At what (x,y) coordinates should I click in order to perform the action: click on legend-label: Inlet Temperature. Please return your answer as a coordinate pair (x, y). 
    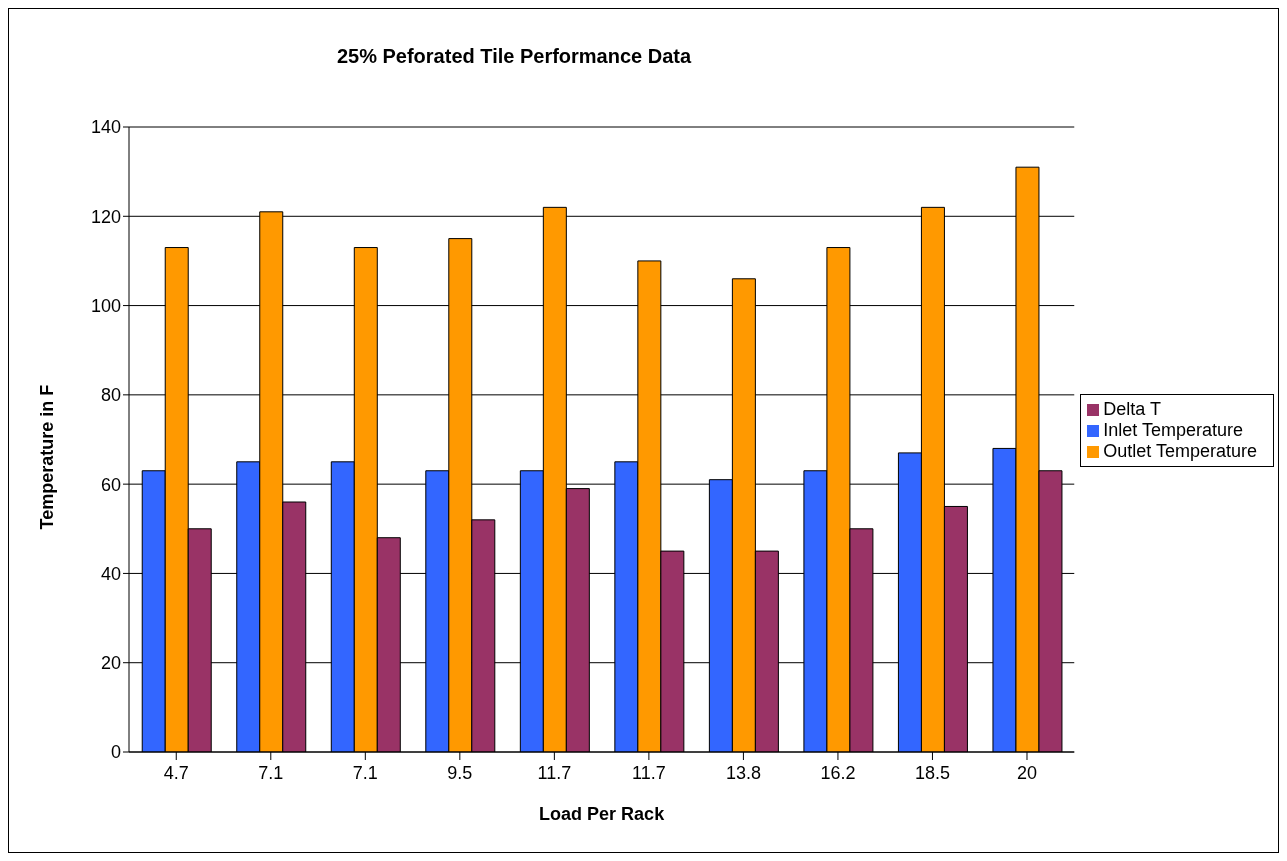
    Looking at the image, I should click on (1173, 430).